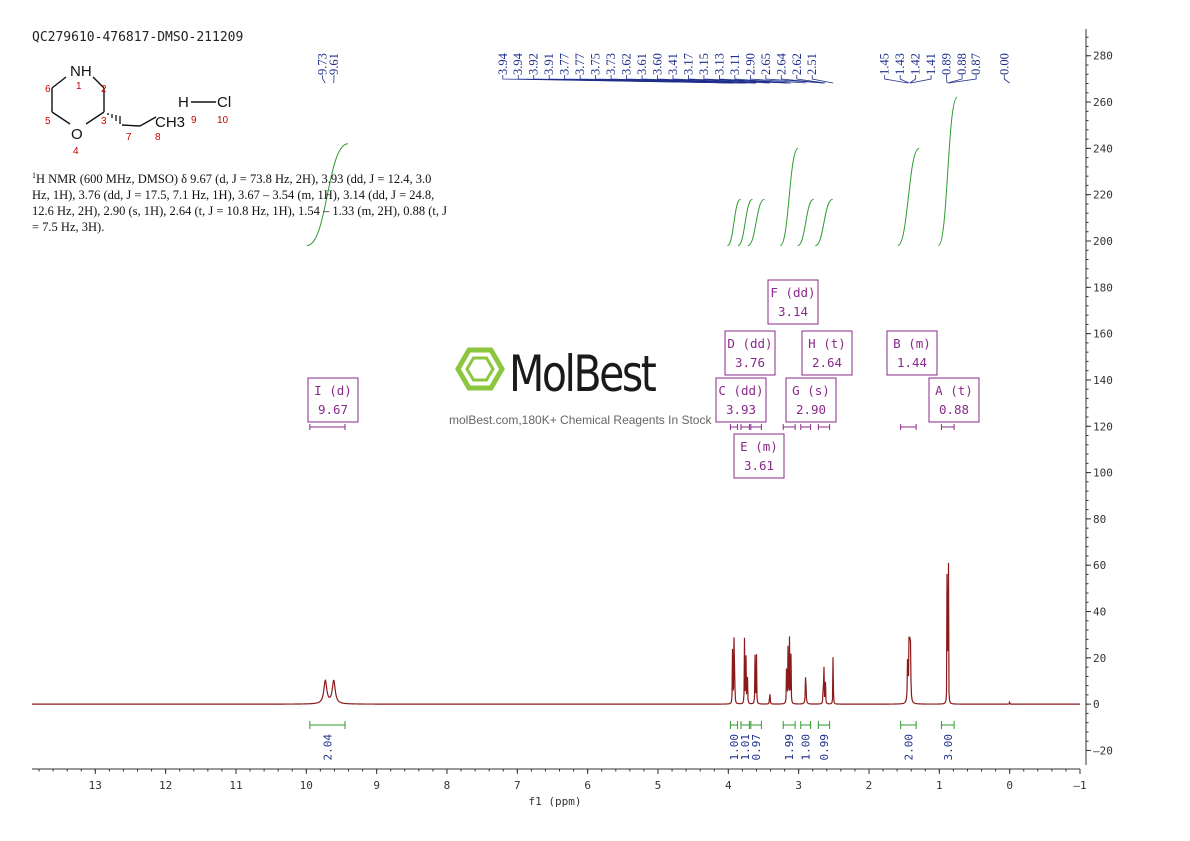 Image resolution: width=1190 pixels, height=841 pixels. What do you see at coordinates (1004, 64) in the screenshot?
I see `peak-label: 0.00` at bounding box center [1004, 64].